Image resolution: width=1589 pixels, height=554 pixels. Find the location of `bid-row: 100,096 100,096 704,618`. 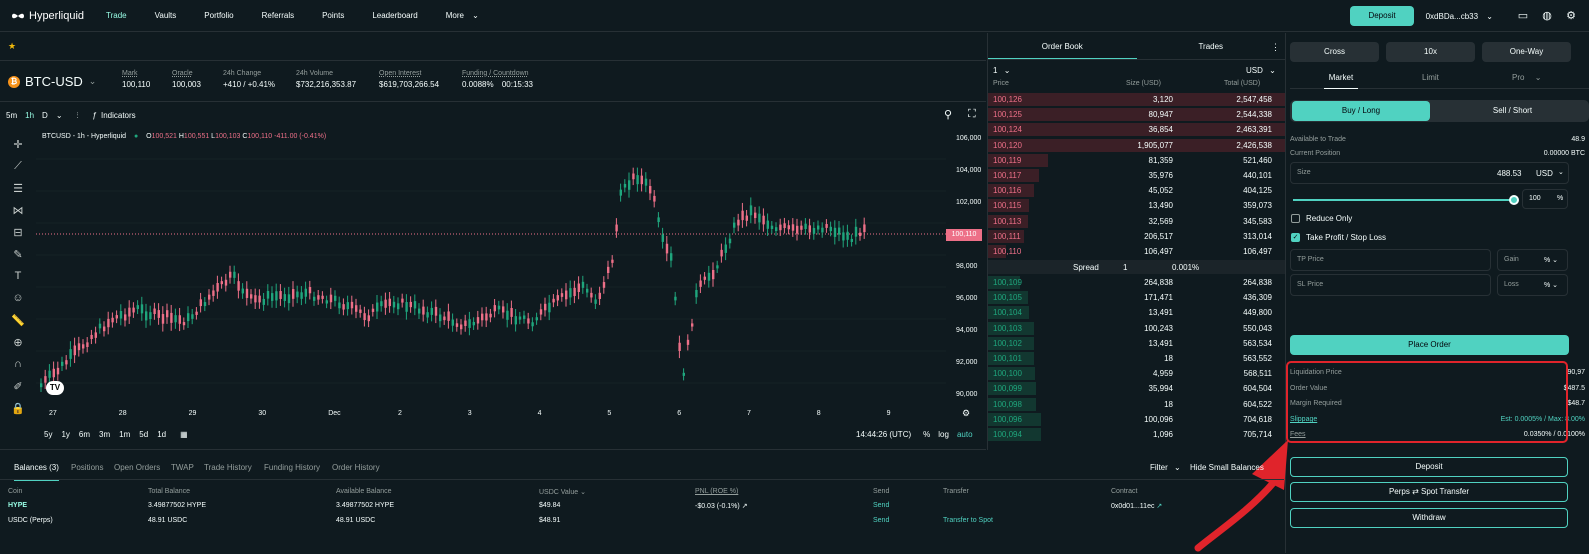

bid-row: 100,096 100,096 704,618 is located at coordinates (1133, 419).